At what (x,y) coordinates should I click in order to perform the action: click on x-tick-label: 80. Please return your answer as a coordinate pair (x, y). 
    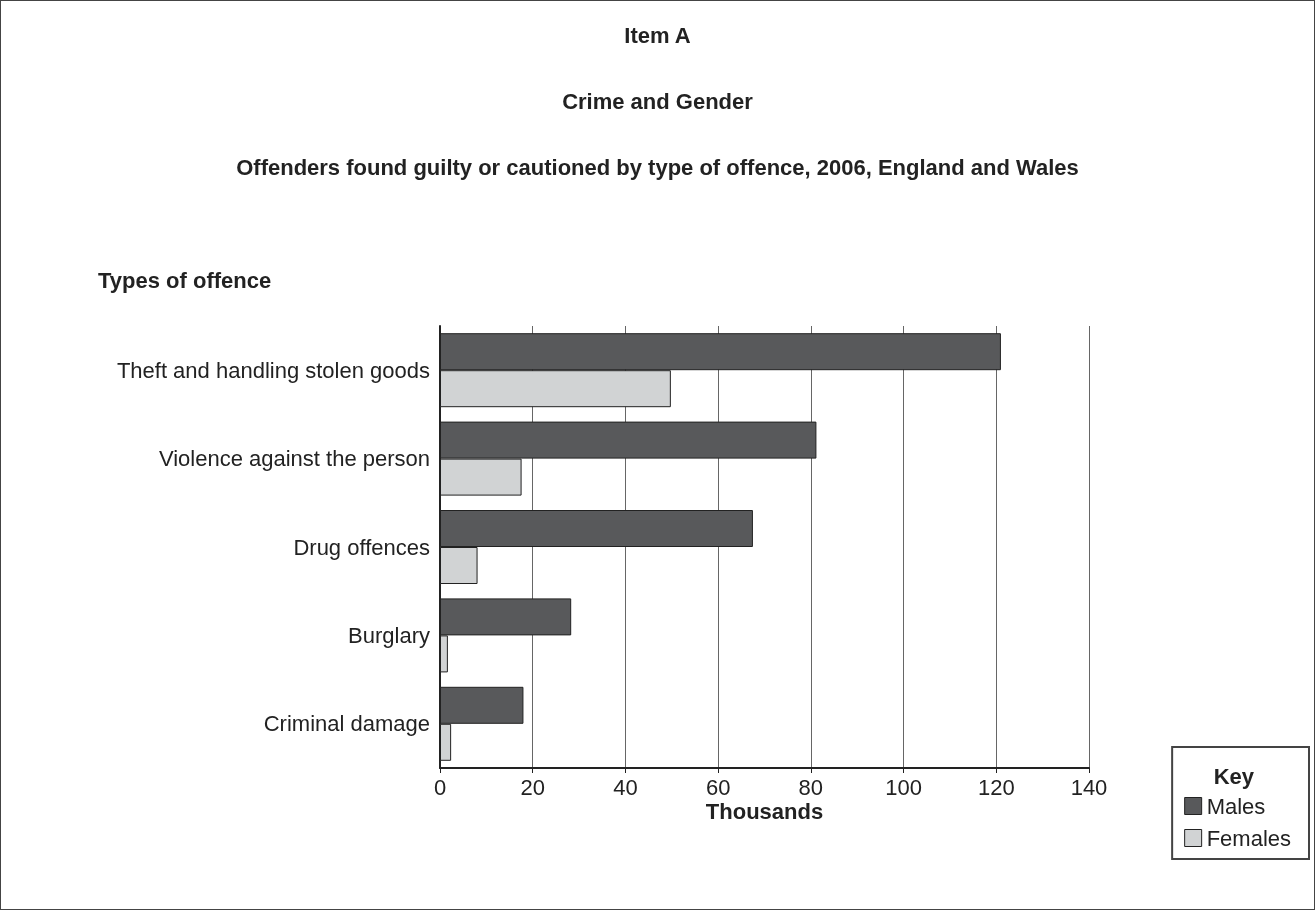
    Looking at the image, I should click on (811, 787).